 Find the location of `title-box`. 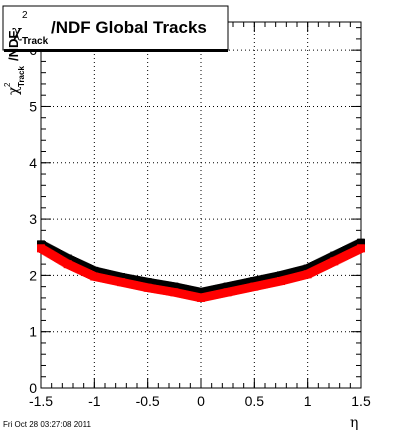

title-box is located at coordinates (115, 28).